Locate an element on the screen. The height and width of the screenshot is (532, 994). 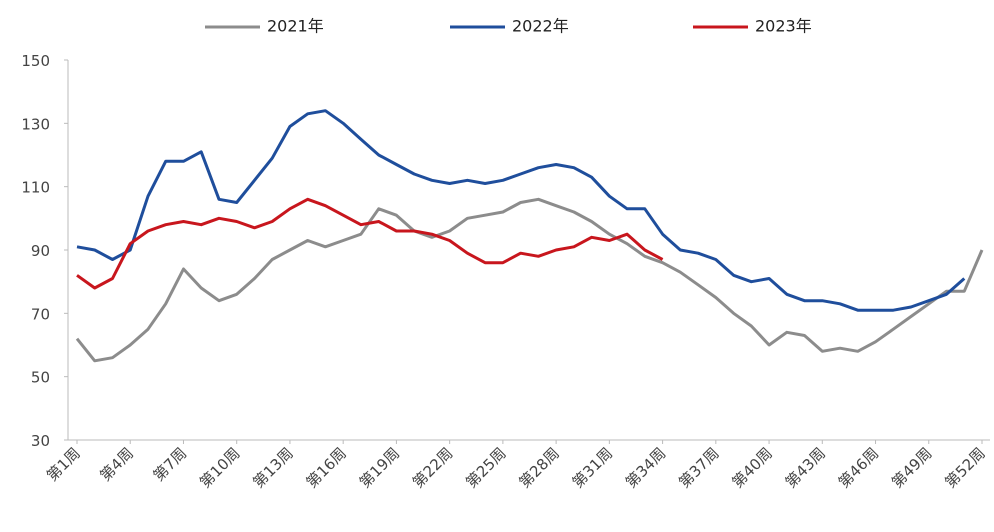
x-tick-label: 第16周 is located at coordinates (326, 467).